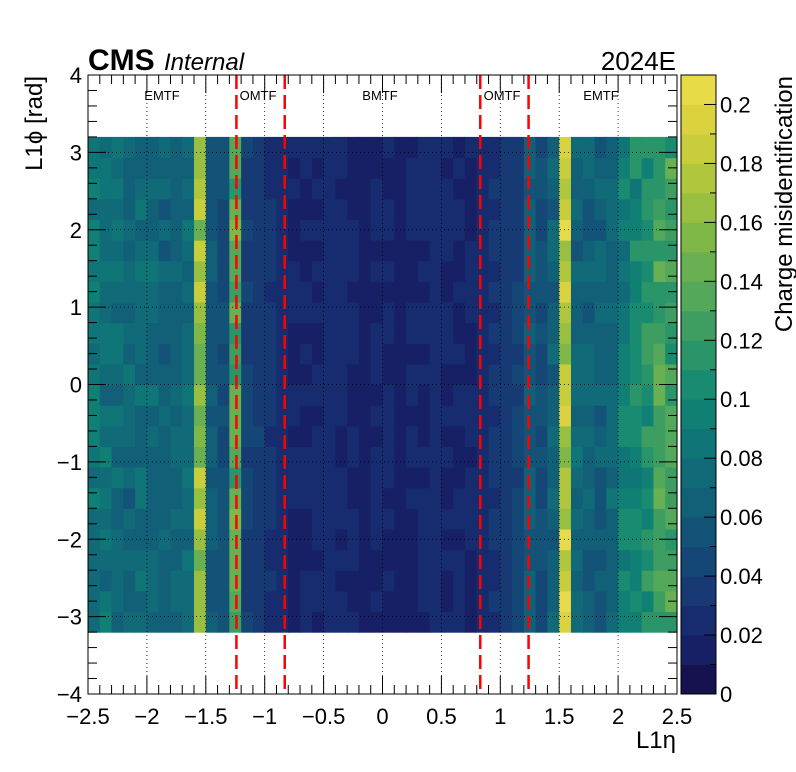 This screenshot has height=772, width=796. What do you see at coordinates (722, 390) in the screenshot?
I see `colorbar: 0 0.02 0.04 0.06 0.08 0.1 0.12 0.14 0.16 0.18 0.2` at bounding box center [722, 390].